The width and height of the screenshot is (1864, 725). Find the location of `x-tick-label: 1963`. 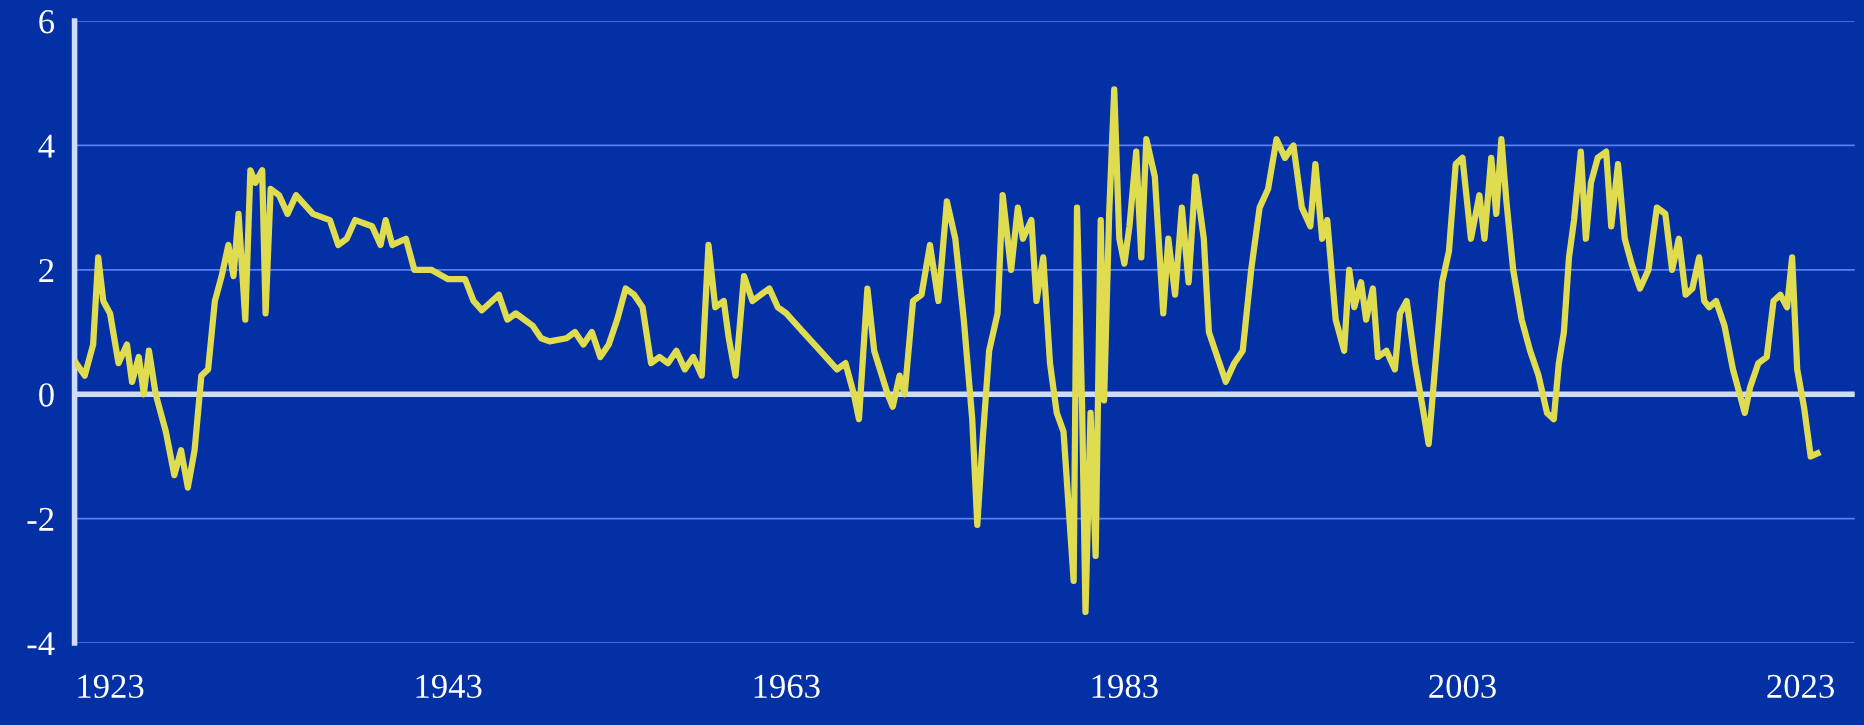

x-tick-label: 1963 is located at coordinates (787, 686).